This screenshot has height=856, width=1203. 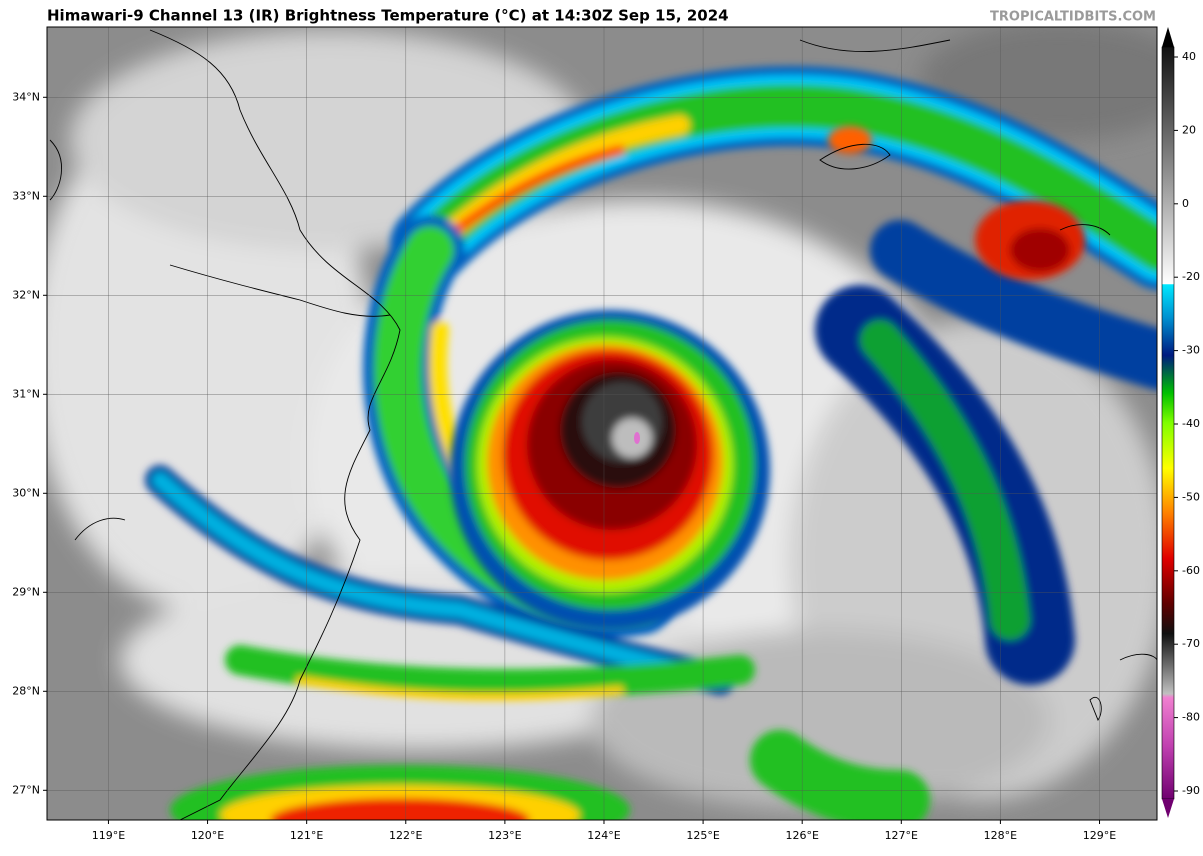 What do you see at coordinates (1168, 808) in the screenshot?
I see `colorbar-extend-bottom` at bounding box center [1168, 808].